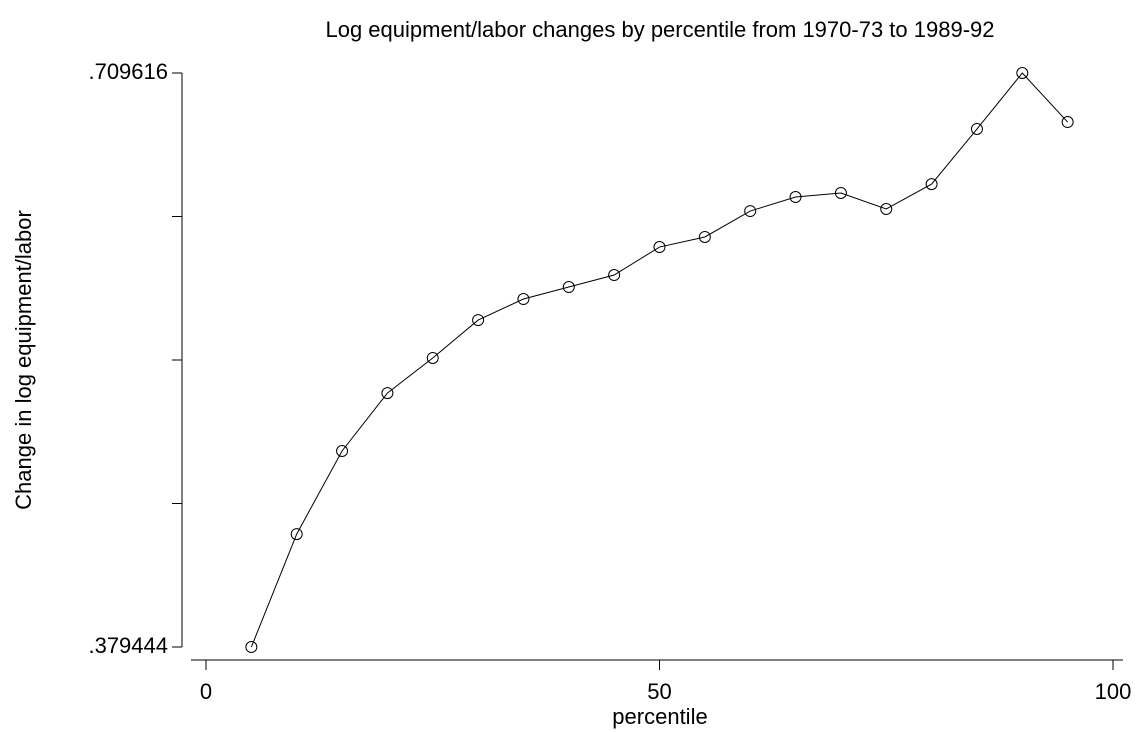 The width and height of the screenshot is (1139, 732). Describe the element at coordinates (206, 691) in the screenshot. I see `x-tick-label: 0` at that location.